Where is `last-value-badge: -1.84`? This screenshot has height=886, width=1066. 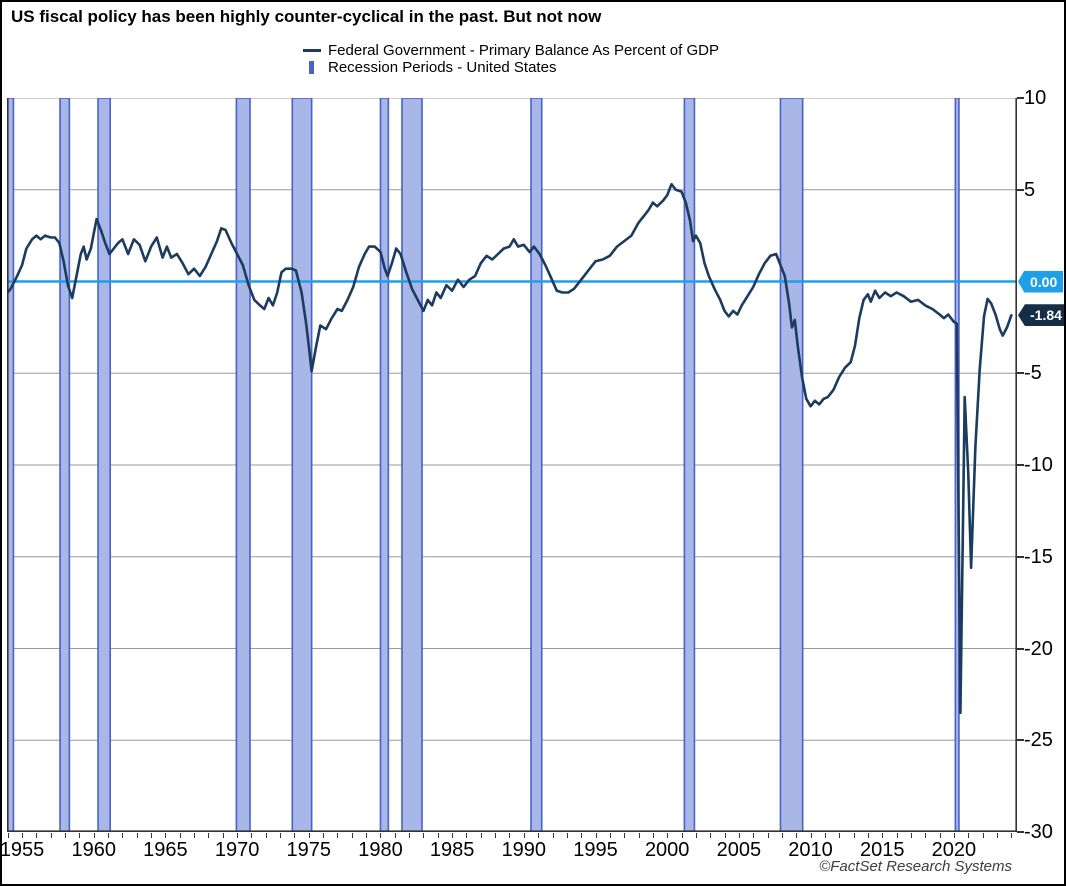 last-value-badge: -1.84 is located at coordinates (1041, 315).